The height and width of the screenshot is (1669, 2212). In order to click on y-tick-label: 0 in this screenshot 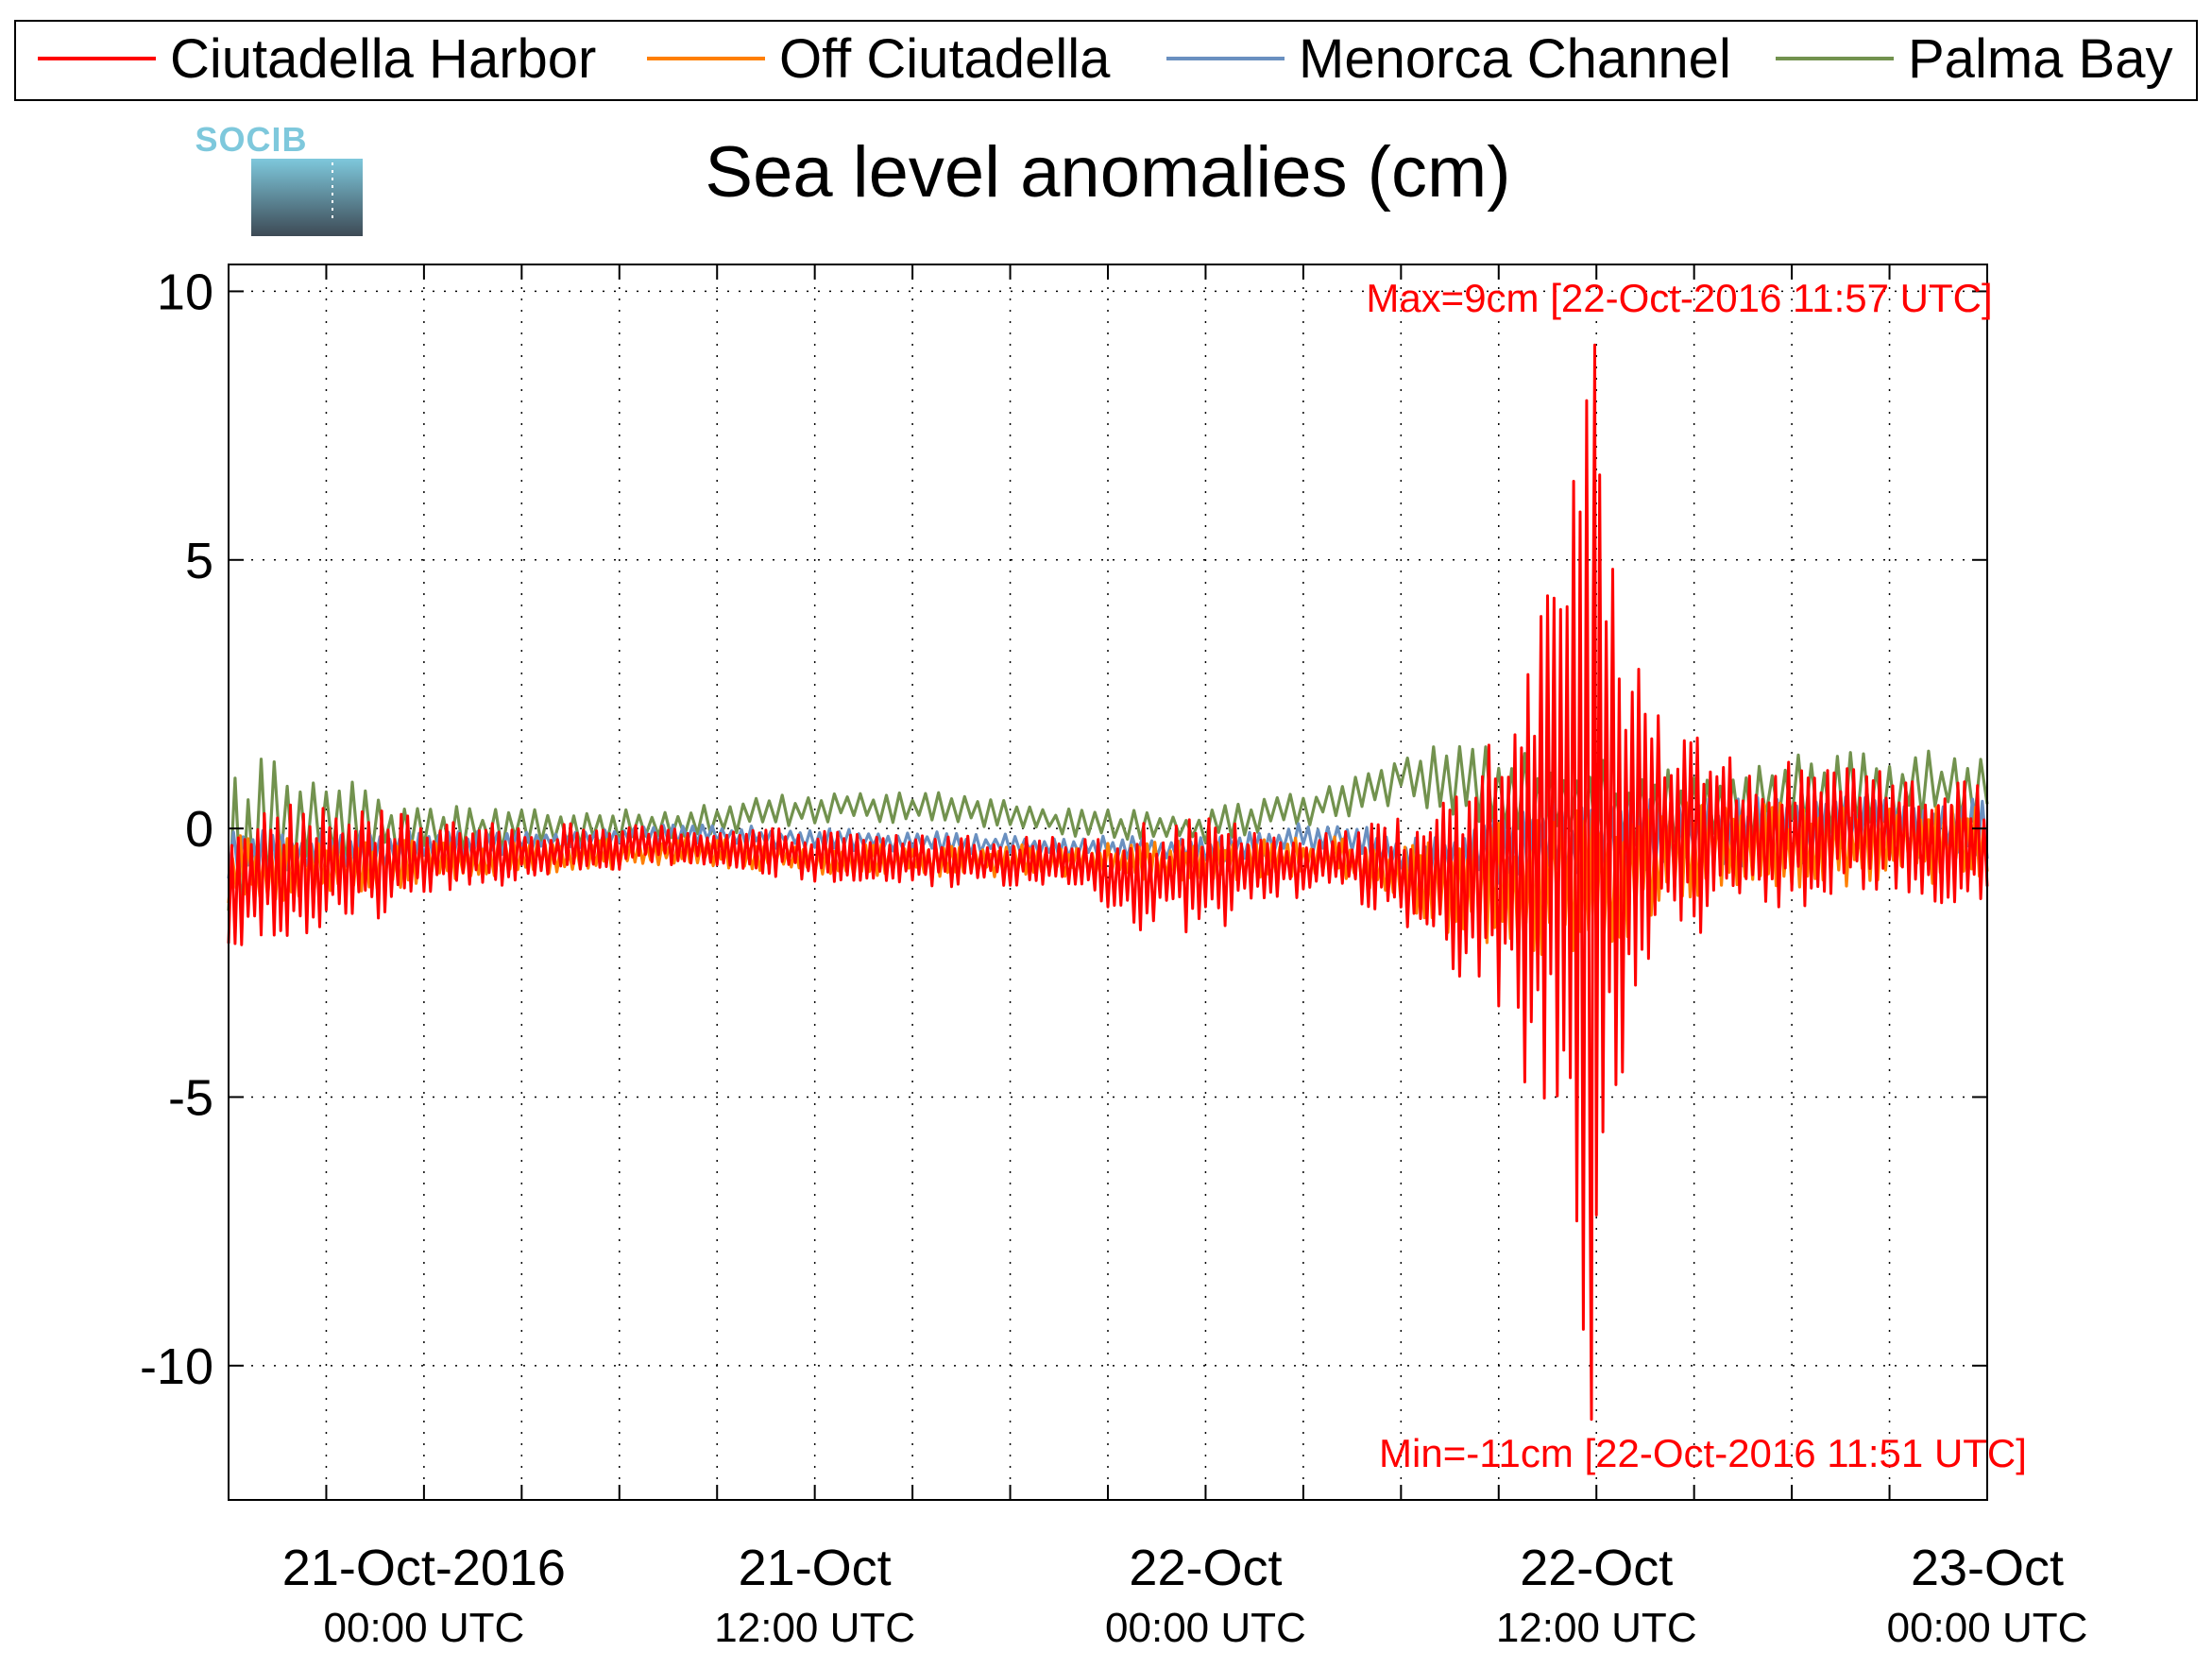, I will do `click(199, 830)`.